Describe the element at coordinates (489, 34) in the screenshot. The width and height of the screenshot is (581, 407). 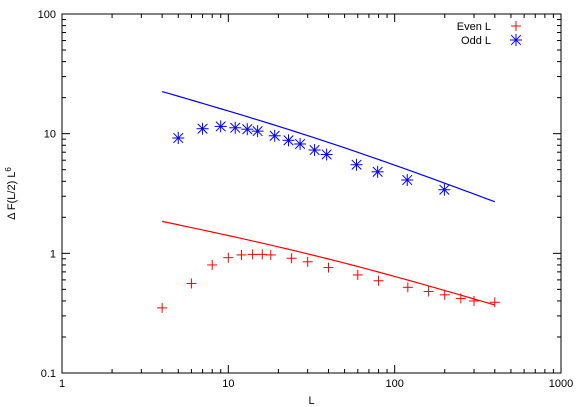
I see `legend: Even L Odd L` at that location.